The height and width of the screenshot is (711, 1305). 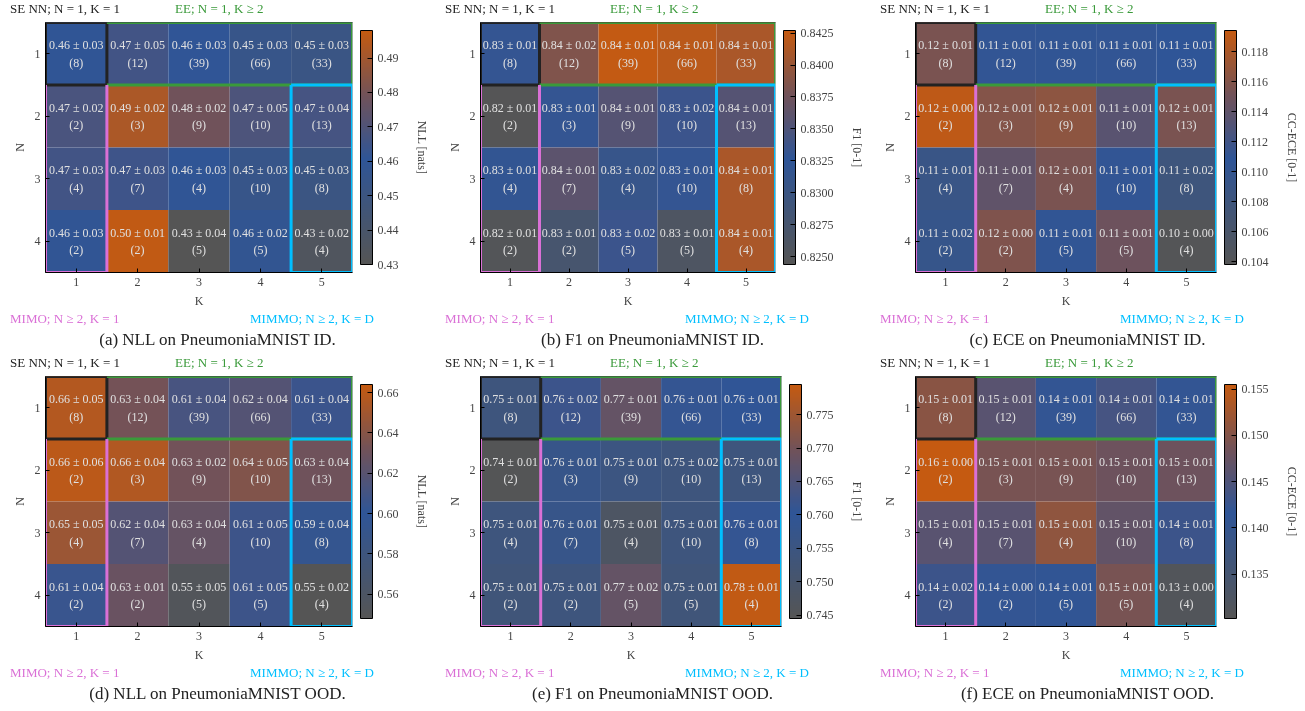 What do you see at coordinates (945, 179) in the screenshot?
I see `data-label: 0.11 ± 0.01 (4)` at bounding box center [945, 179].